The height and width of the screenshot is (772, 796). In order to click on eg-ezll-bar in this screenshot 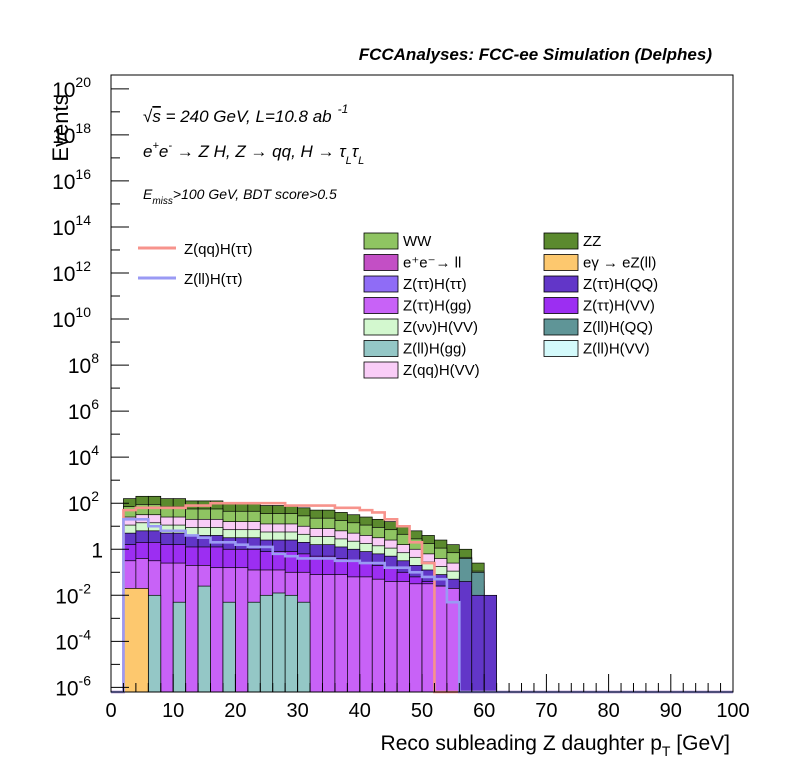, I will do `click(136, 640)`.